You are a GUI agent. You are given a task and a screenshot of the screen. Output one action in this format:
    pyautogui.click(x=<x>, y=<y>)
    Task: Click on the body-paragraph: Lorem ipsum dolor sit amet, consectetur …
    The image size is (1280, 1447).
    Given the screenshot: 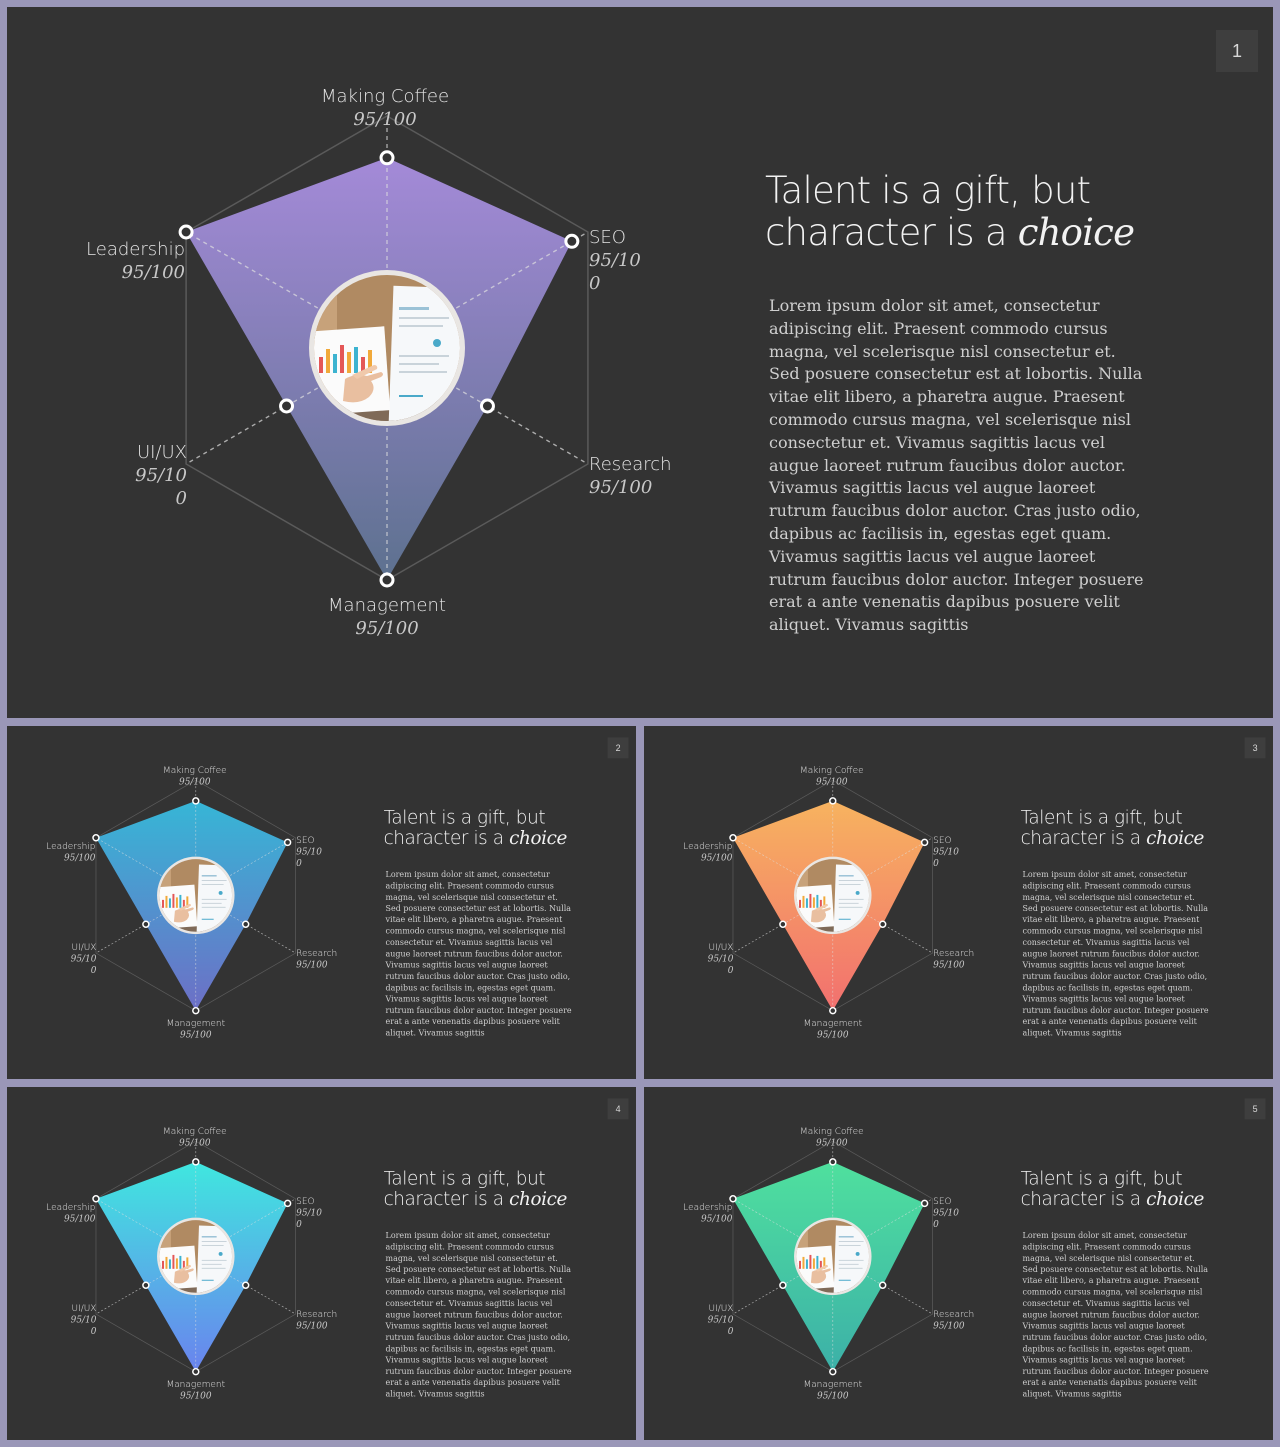 What is the action you would take?
    pyautogui.click(x=478, y=1314)
    